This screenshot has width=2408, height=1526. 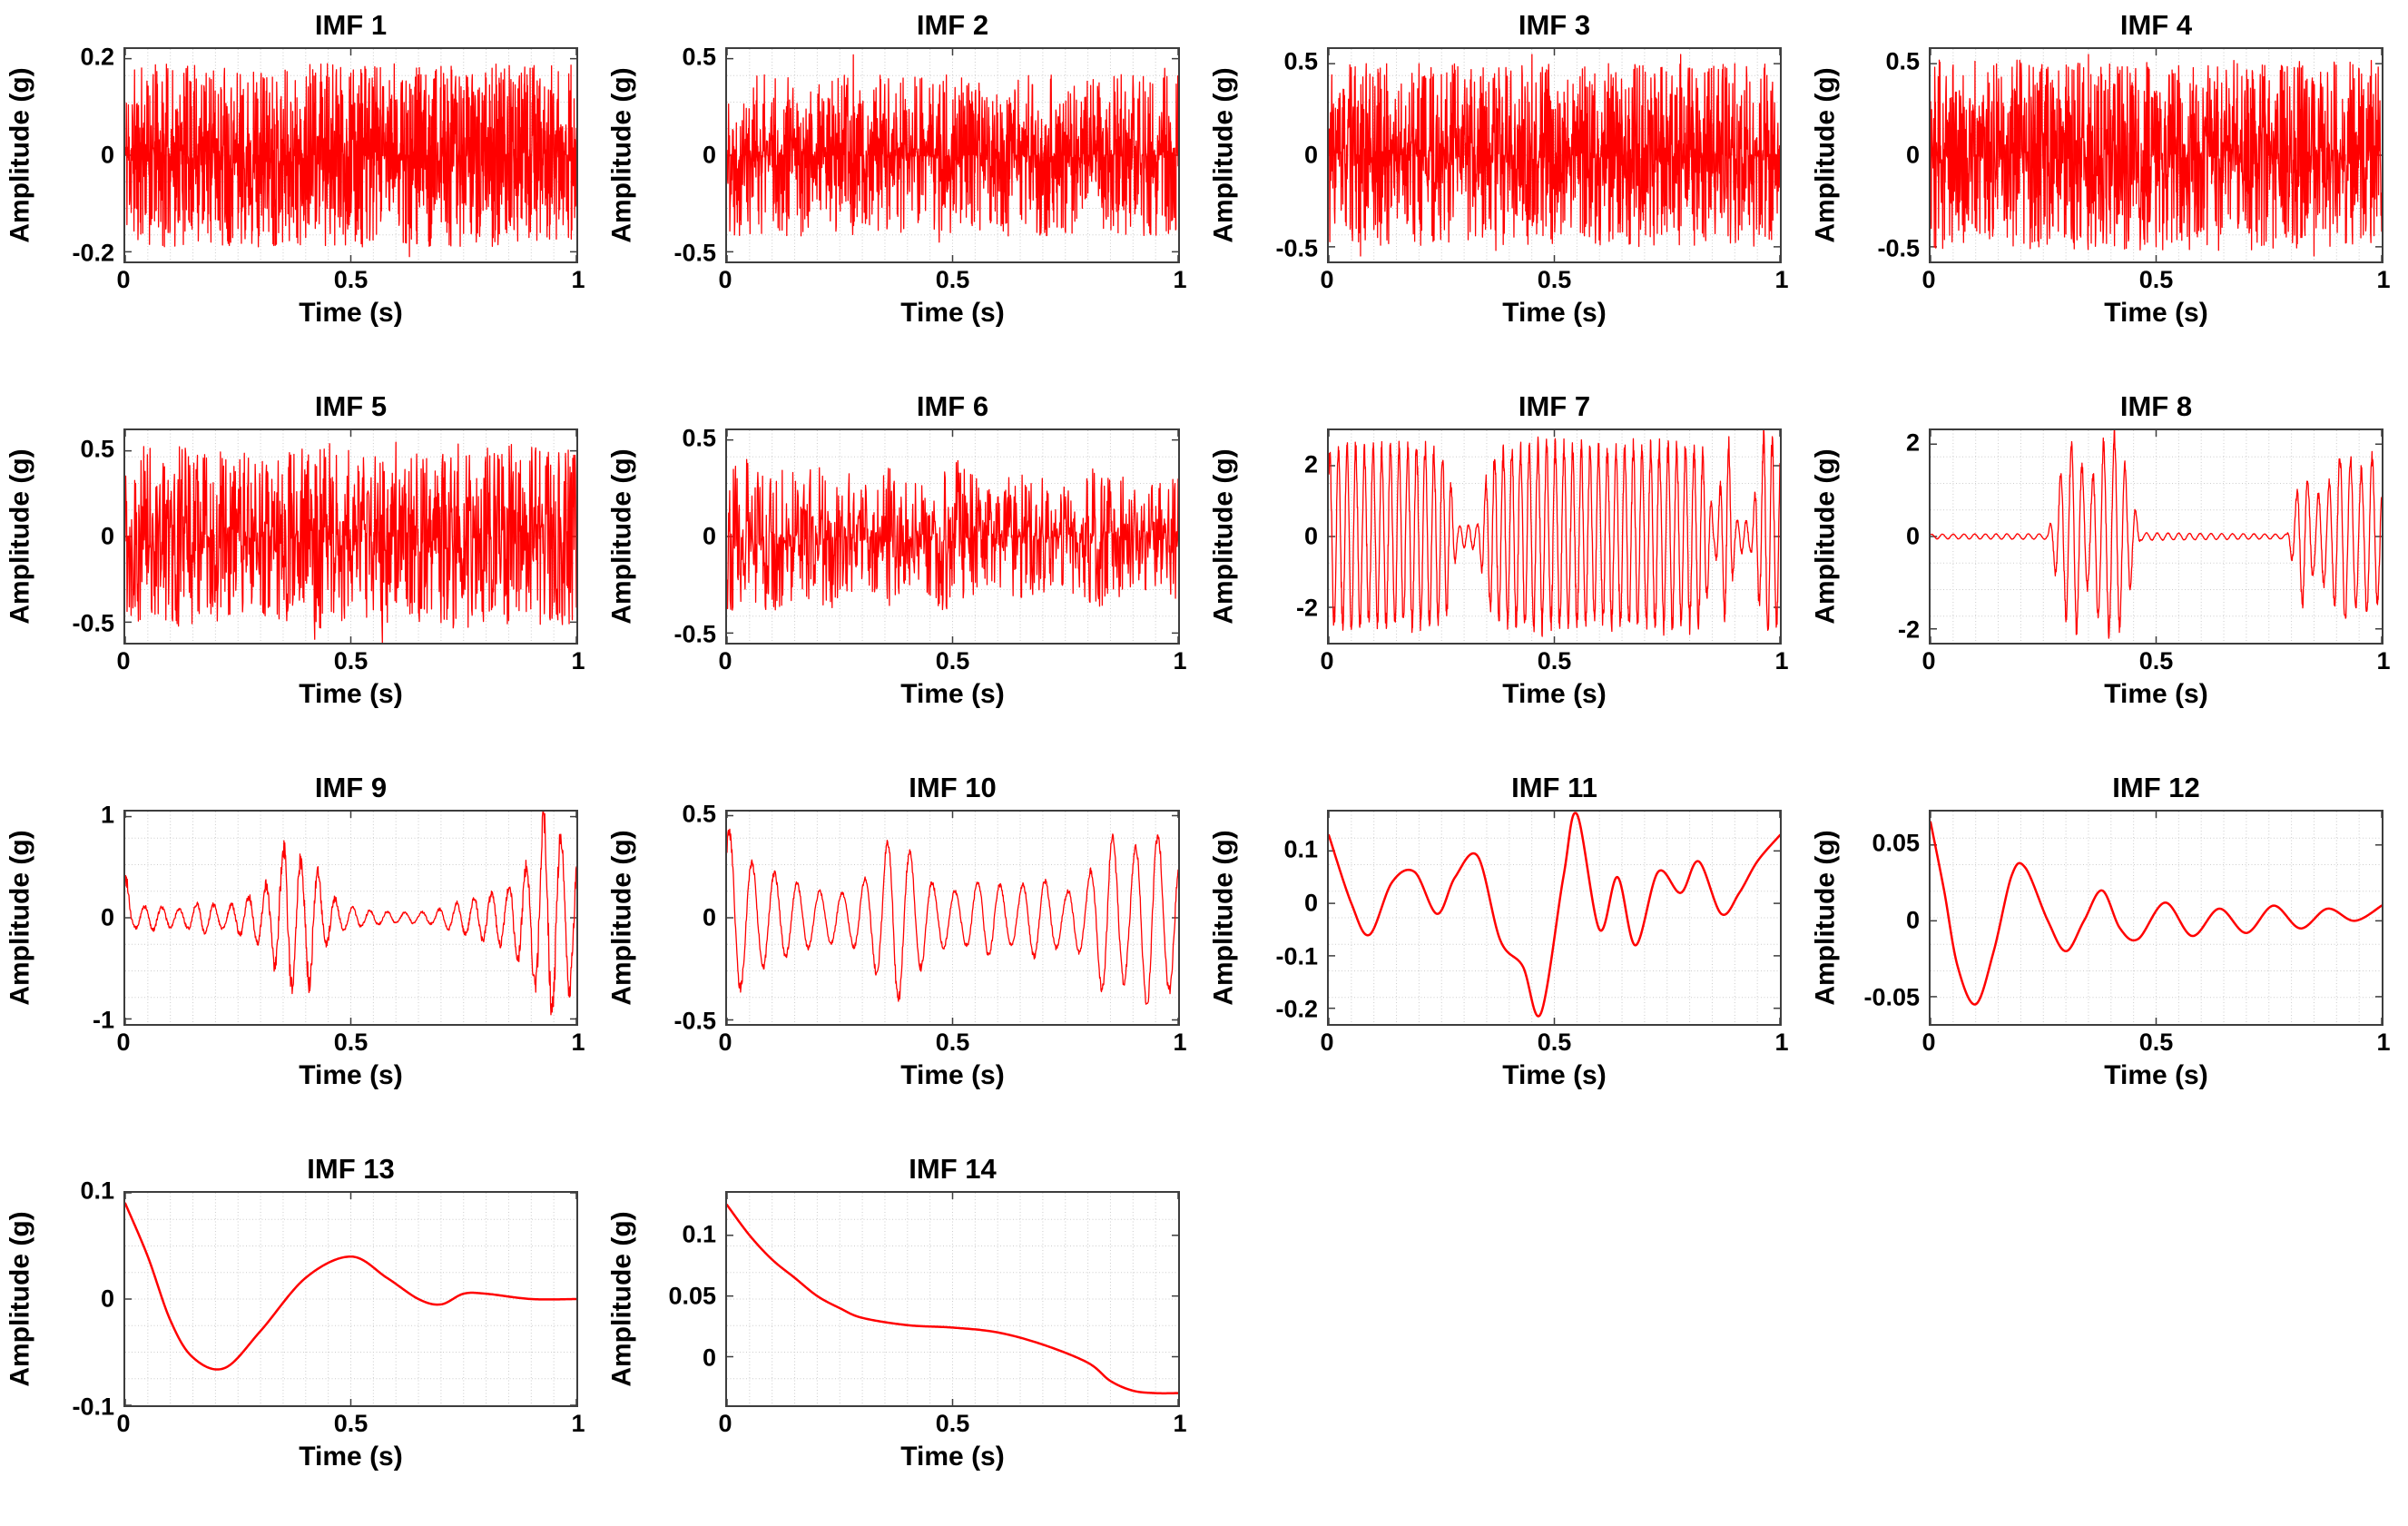 I want to click on subplot-imf4: IMF 4 Amplitude (g) 0.5 0 -0.5 0 0.5 1 Time (s), so click(x=2106, y=190).